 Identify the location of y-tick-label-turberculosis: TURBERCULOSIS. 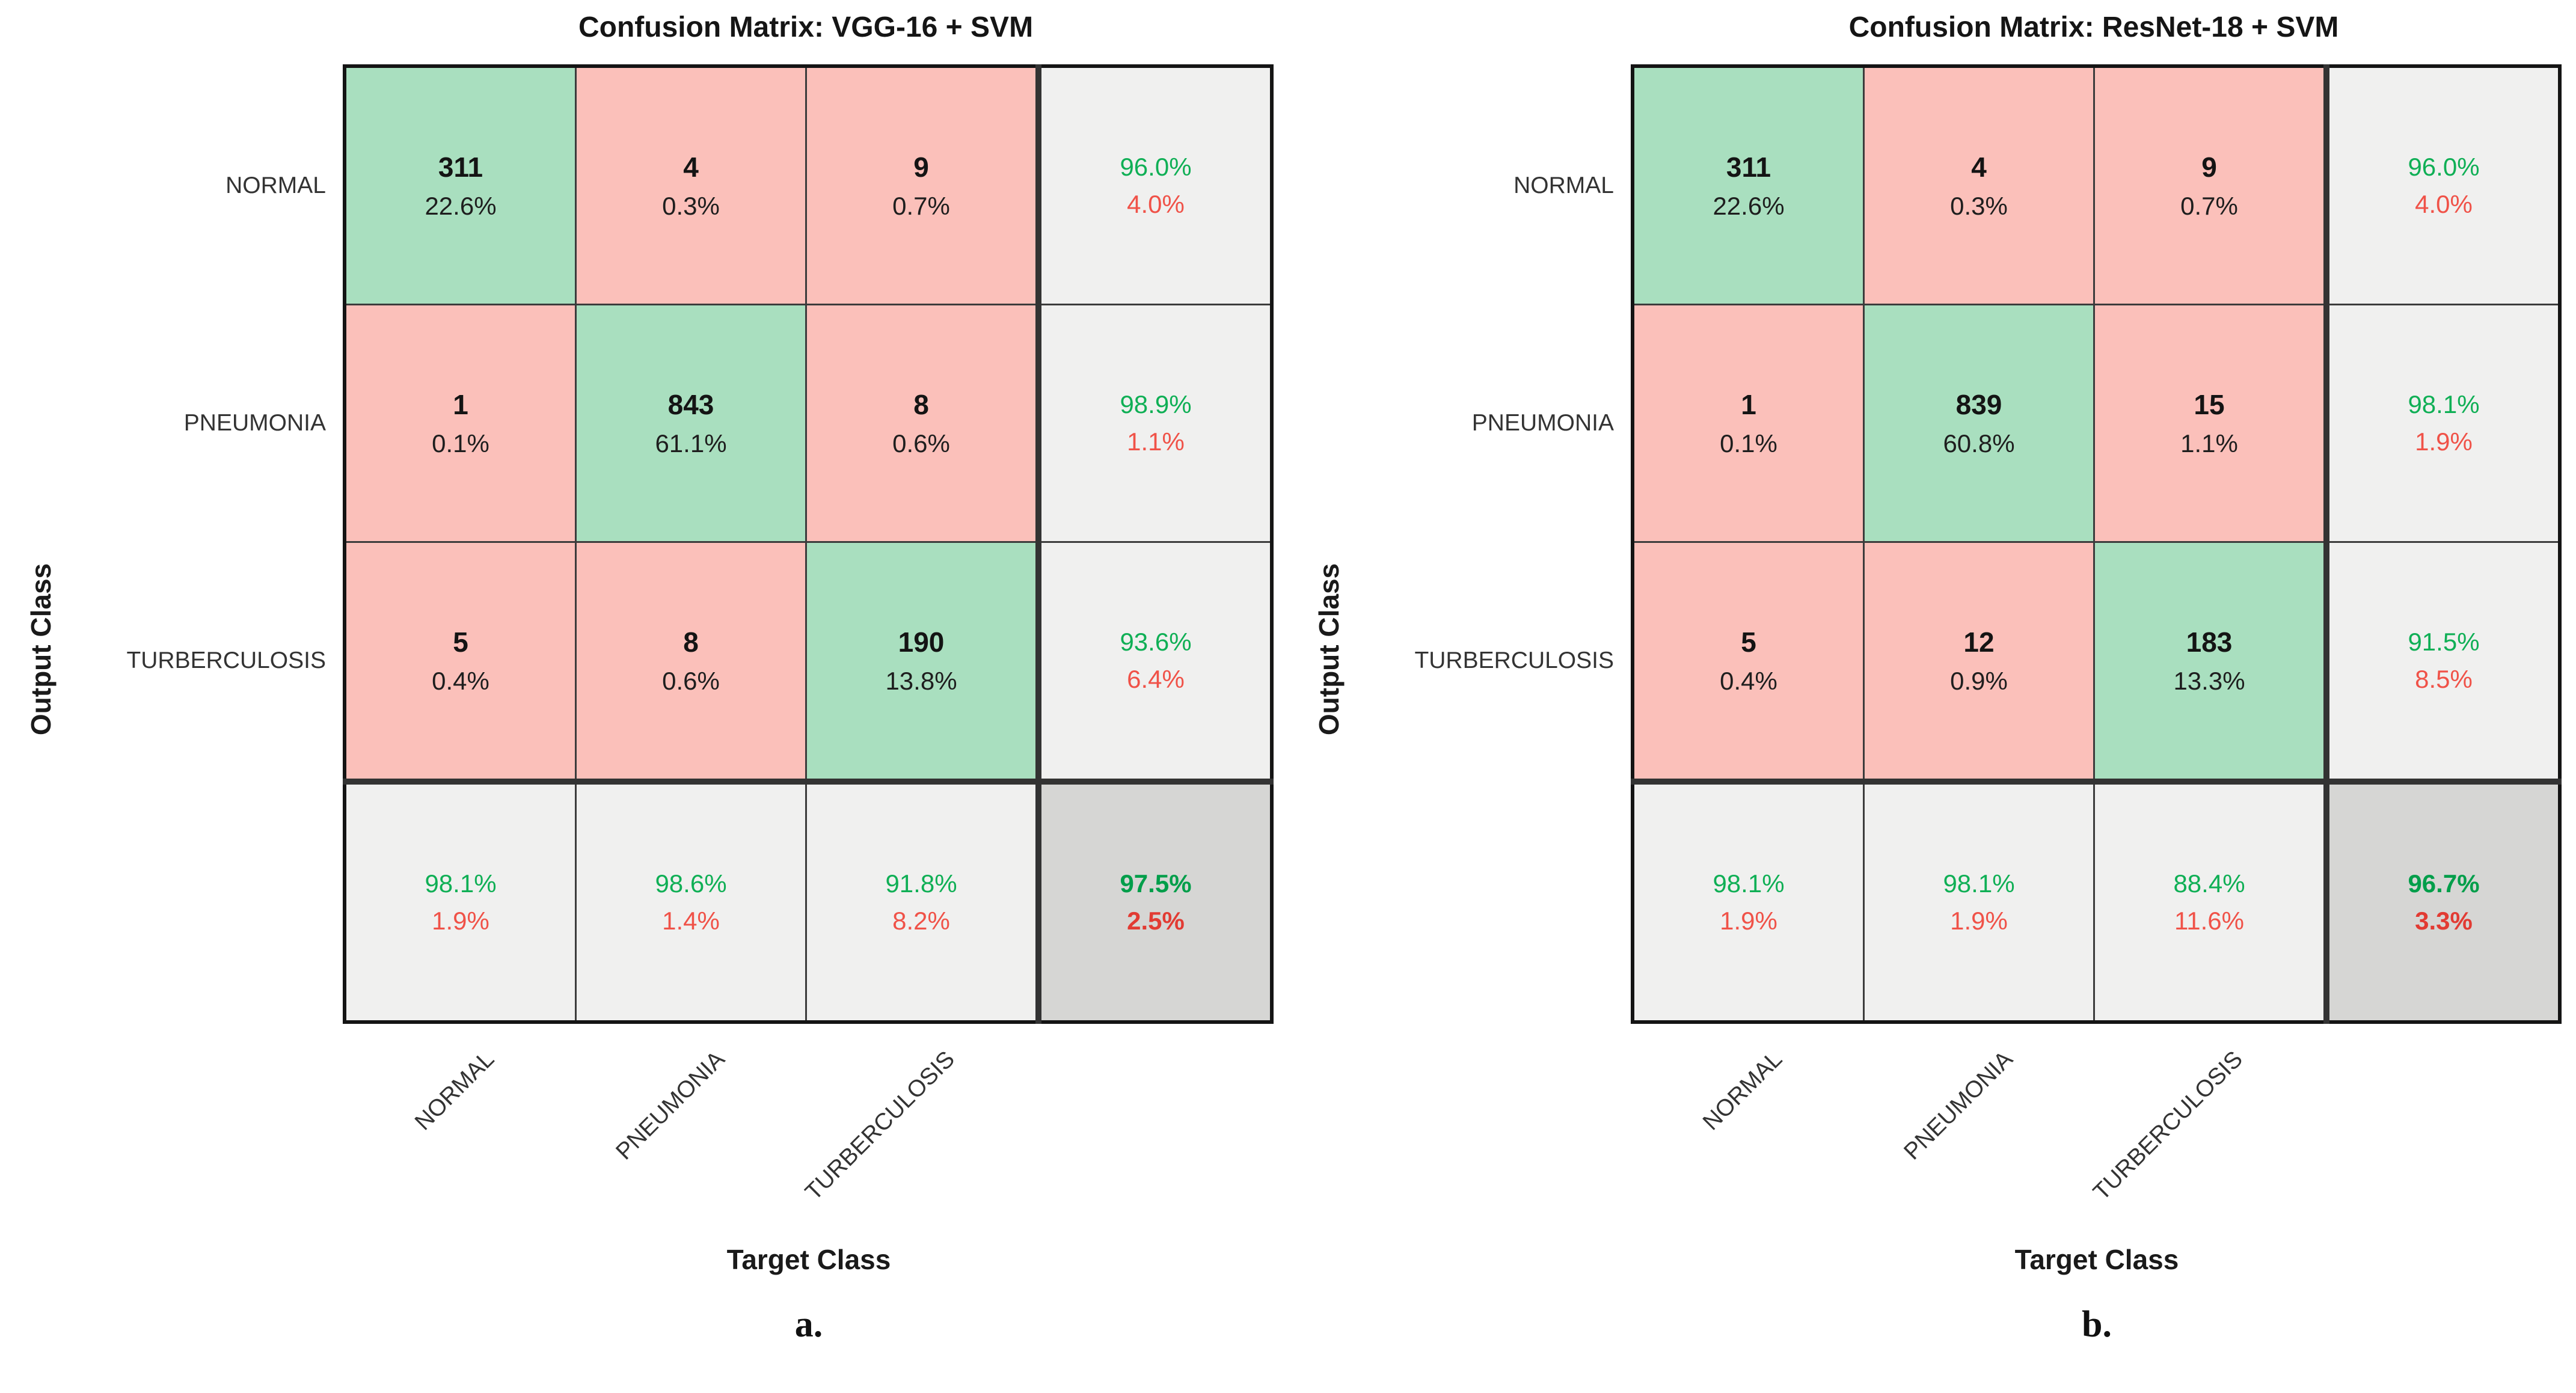
(226, 660).